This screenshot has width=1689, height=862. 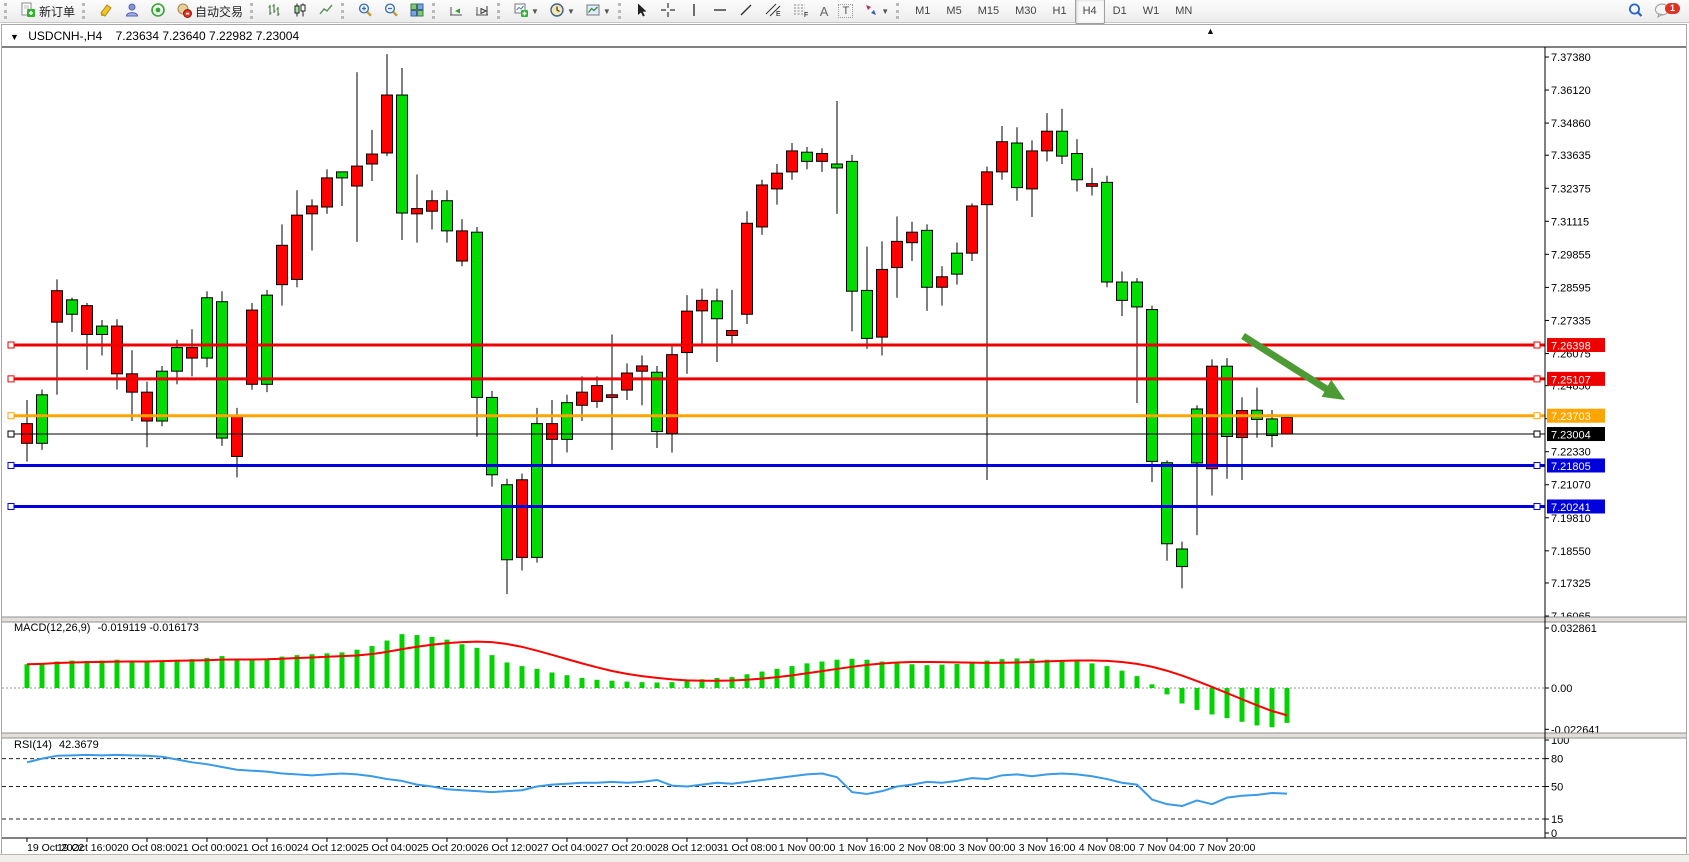 I want to click on timeframe-button-M1: M1, so click(x=923, y=11).